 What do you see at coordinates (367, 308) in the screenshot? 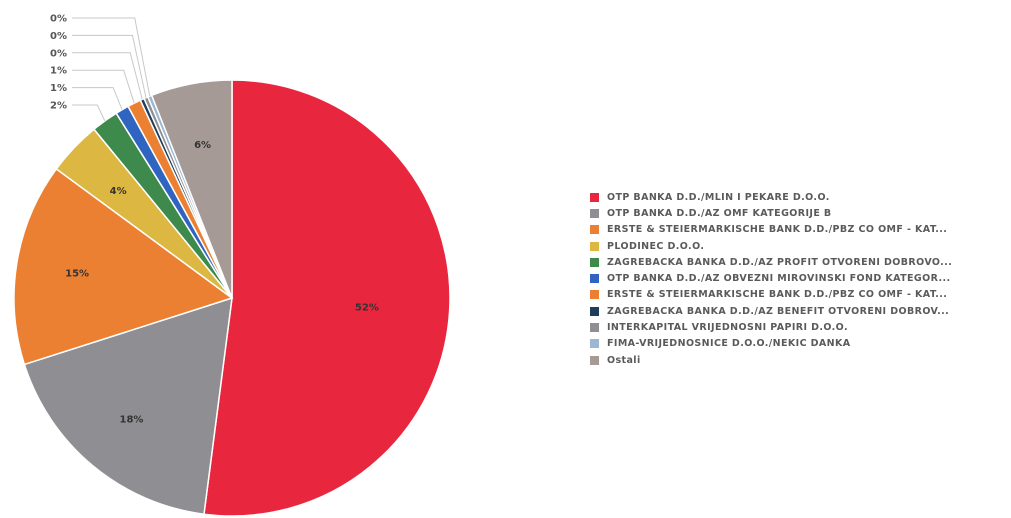
I see `slice-data-label: 52%` at bounding box center [367, 308].